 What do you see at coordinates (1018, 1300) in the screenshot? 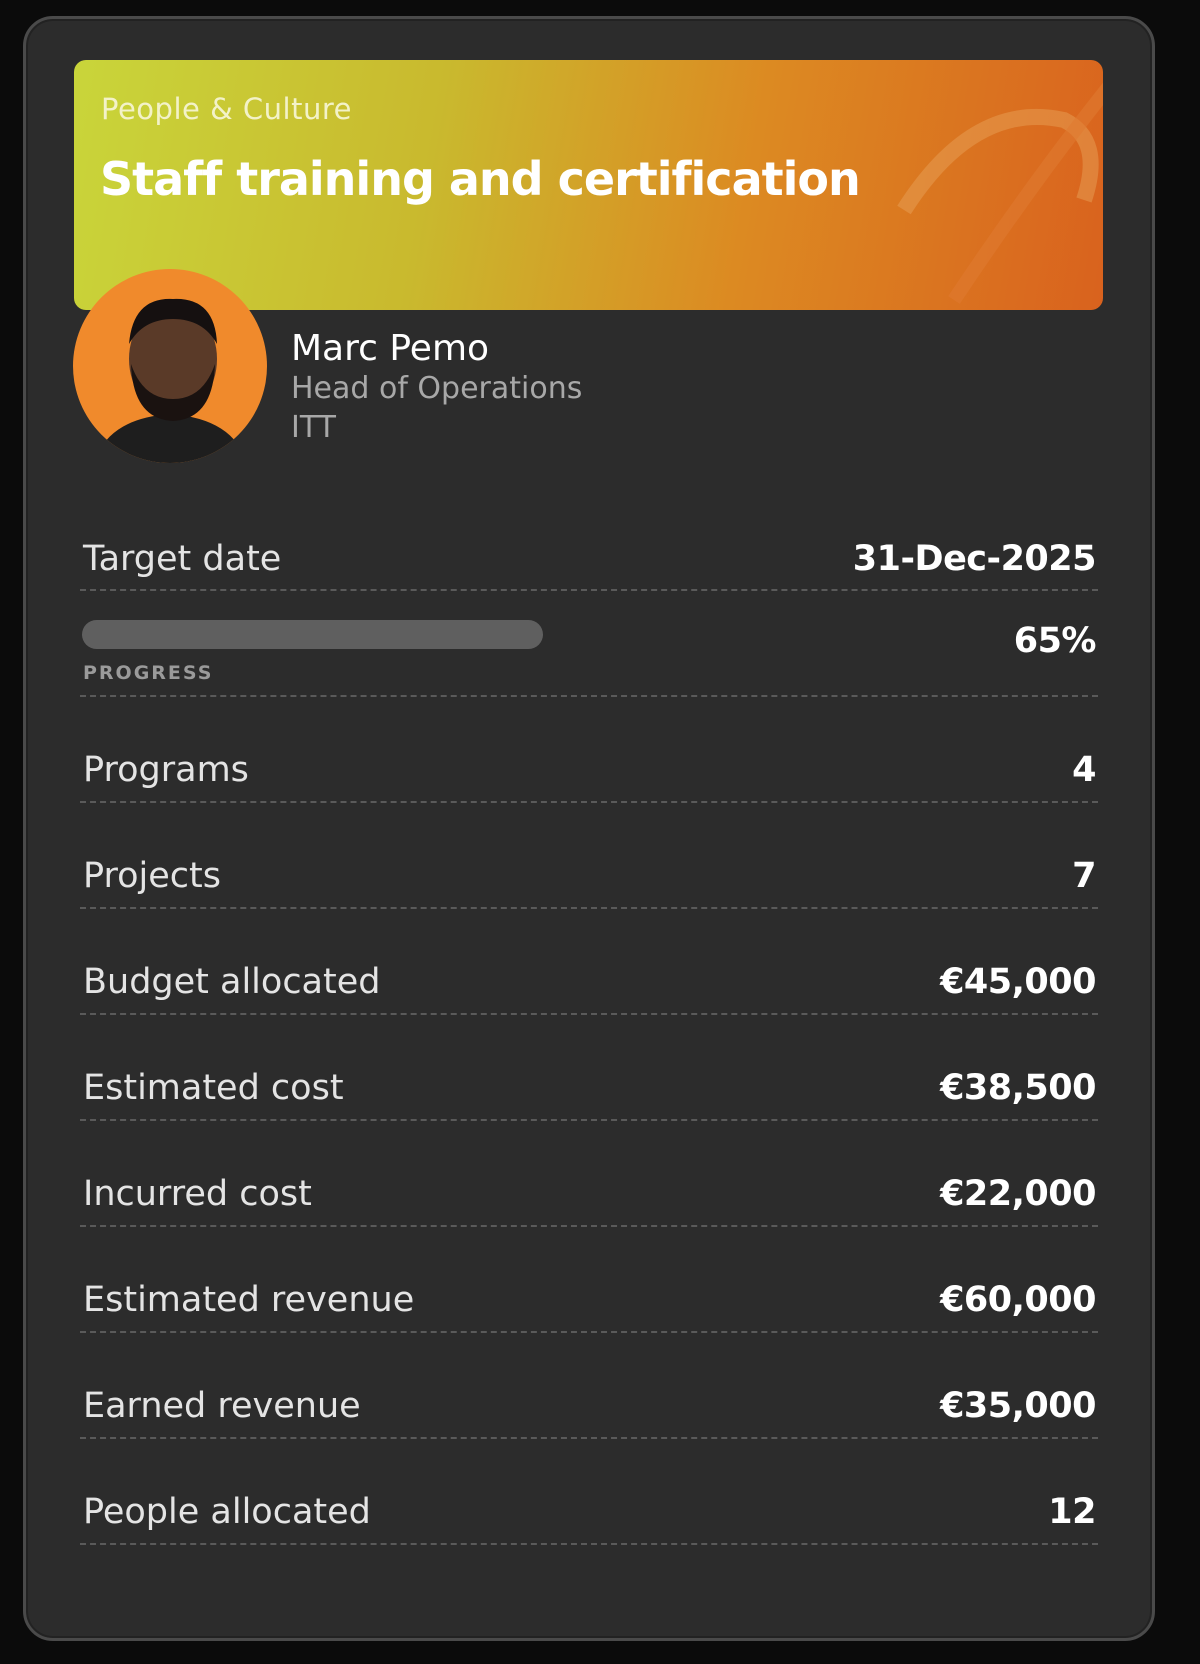
I see `row-value: €60,000` at bounding box center [1018, 1300].